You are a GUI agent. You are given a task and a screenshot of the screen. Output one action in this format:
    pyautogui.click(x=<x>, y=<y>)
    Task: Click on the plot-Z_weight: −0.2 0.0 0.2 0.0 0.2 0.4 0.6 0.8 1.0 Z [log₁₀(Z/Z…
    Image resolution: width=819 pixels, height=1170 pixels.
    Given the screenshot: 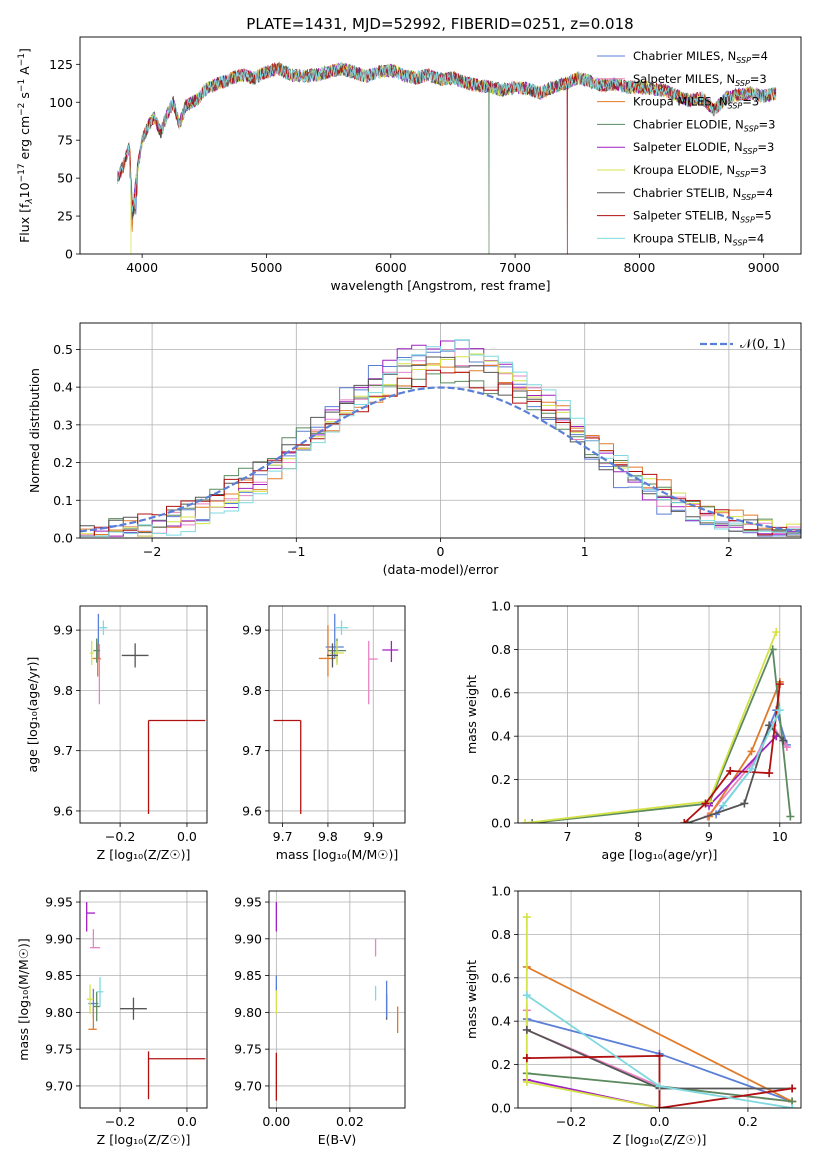 What is the action you would take?
    pyautogui.click(x=633, y=1015)
    